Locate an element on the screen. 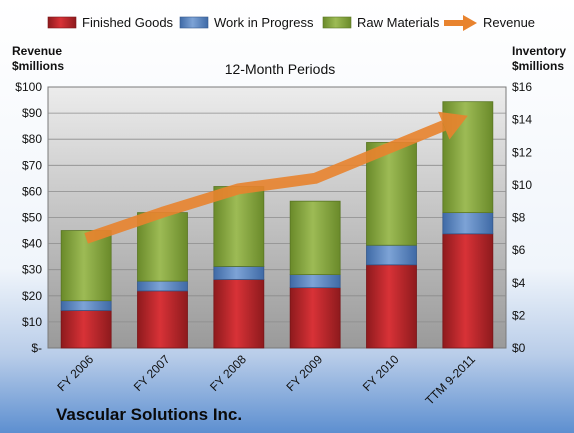  legend-swatch-raw-materials is located at coordinates (337, 22).